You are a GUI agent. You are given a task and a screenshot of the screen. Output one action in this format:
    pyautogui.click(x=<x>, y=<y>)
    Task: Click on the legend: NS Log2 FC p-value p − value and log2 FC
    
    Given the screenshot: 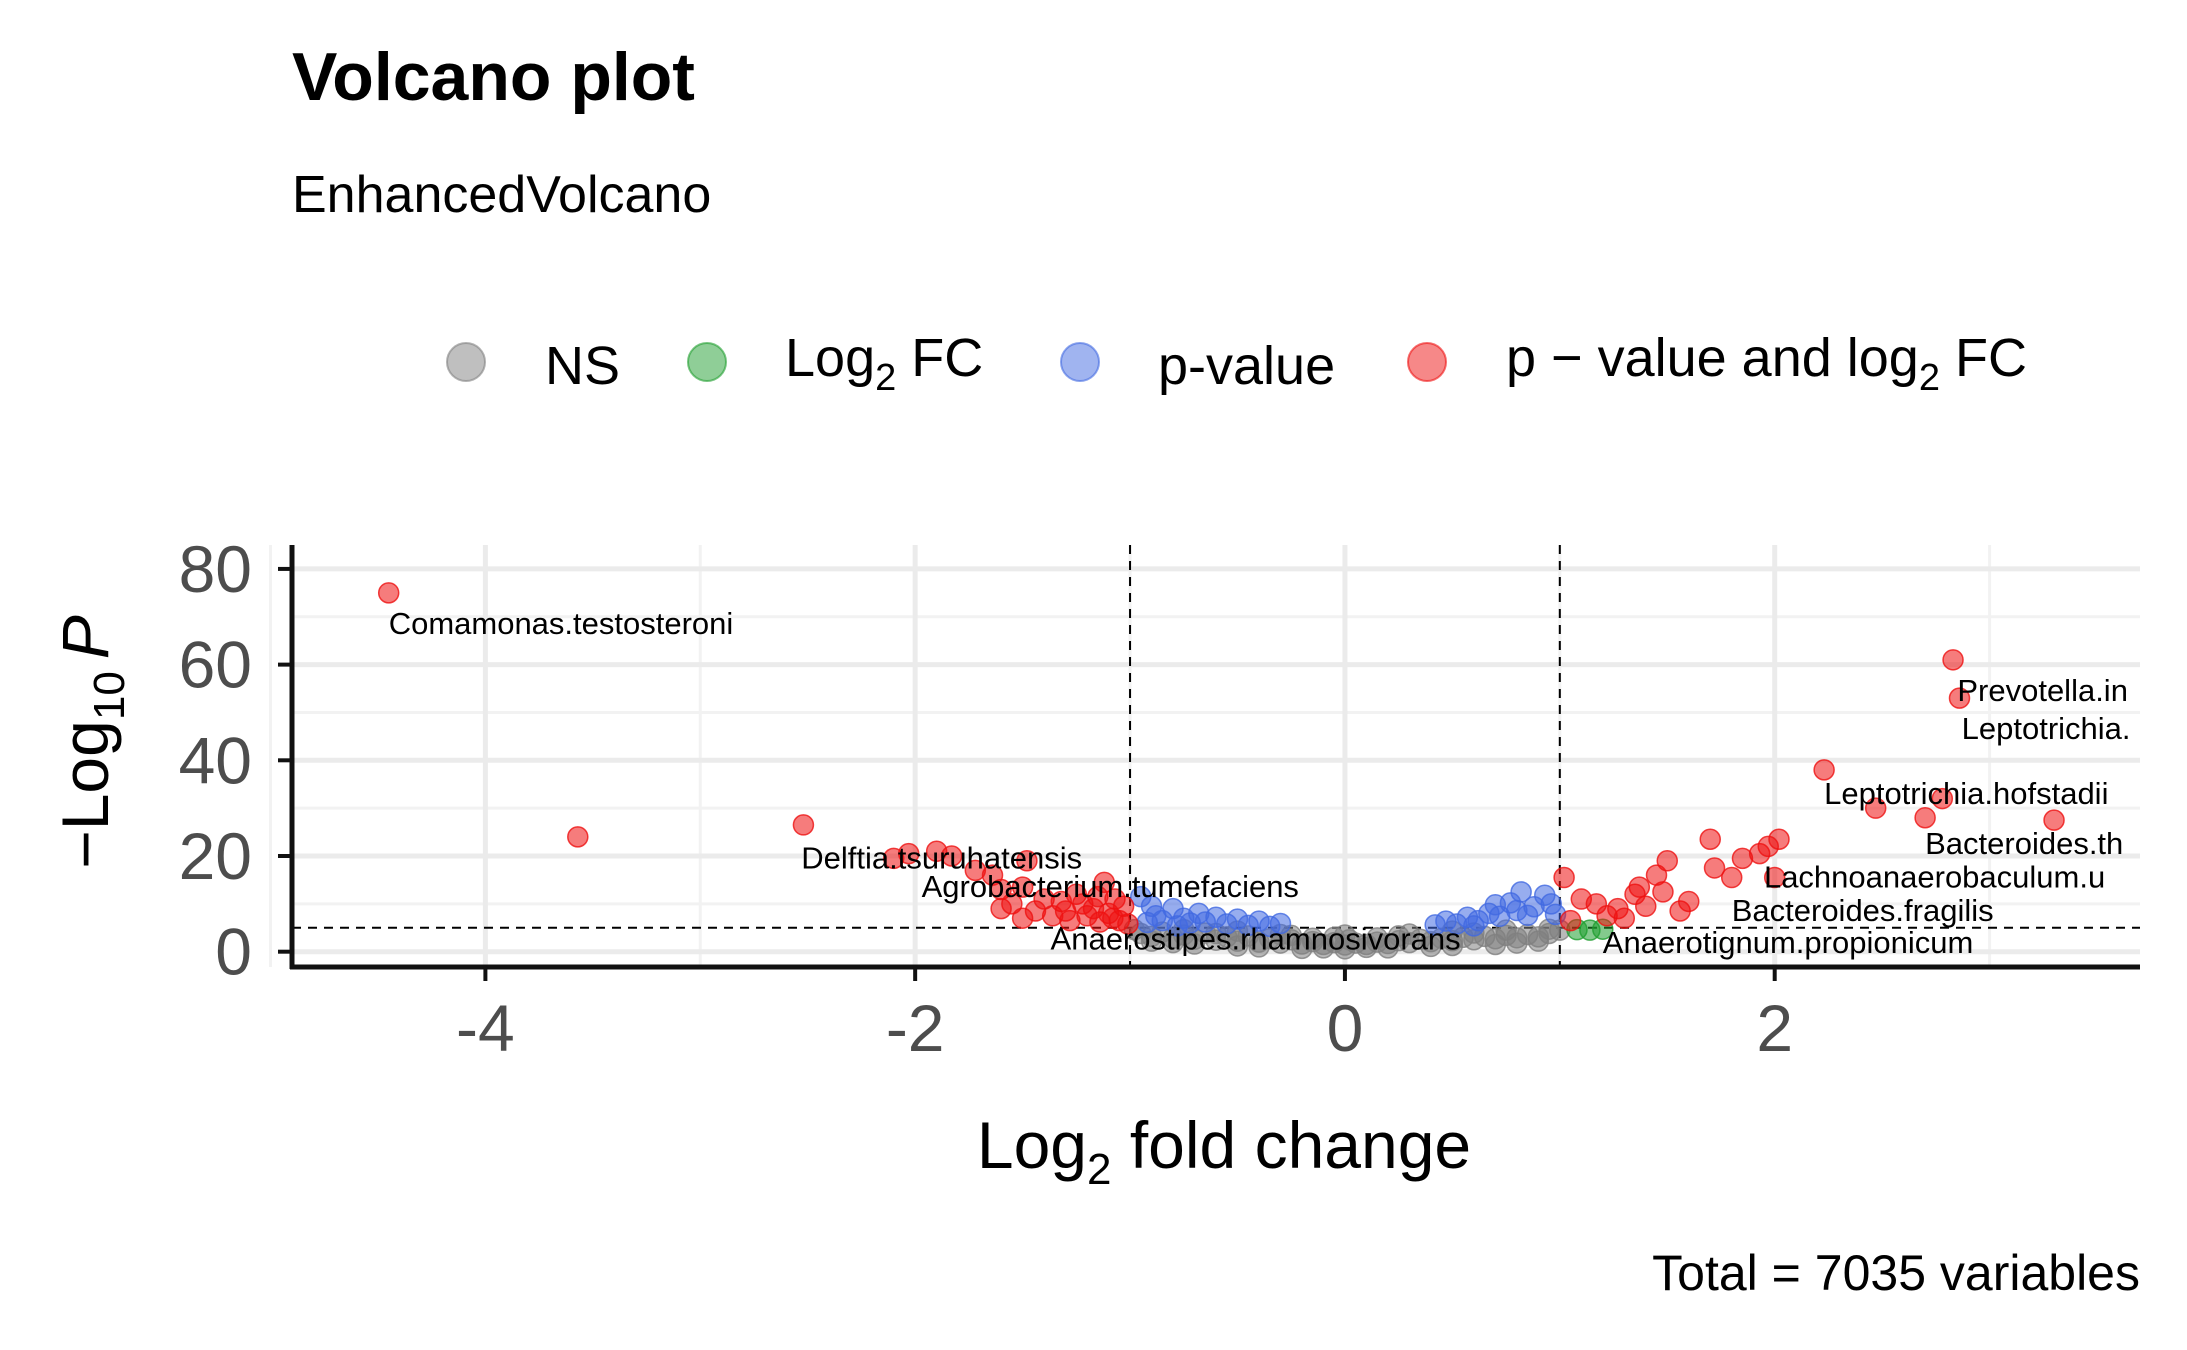 What is the action you would take?
    pyautogui.click(x=1236, y=363)
    